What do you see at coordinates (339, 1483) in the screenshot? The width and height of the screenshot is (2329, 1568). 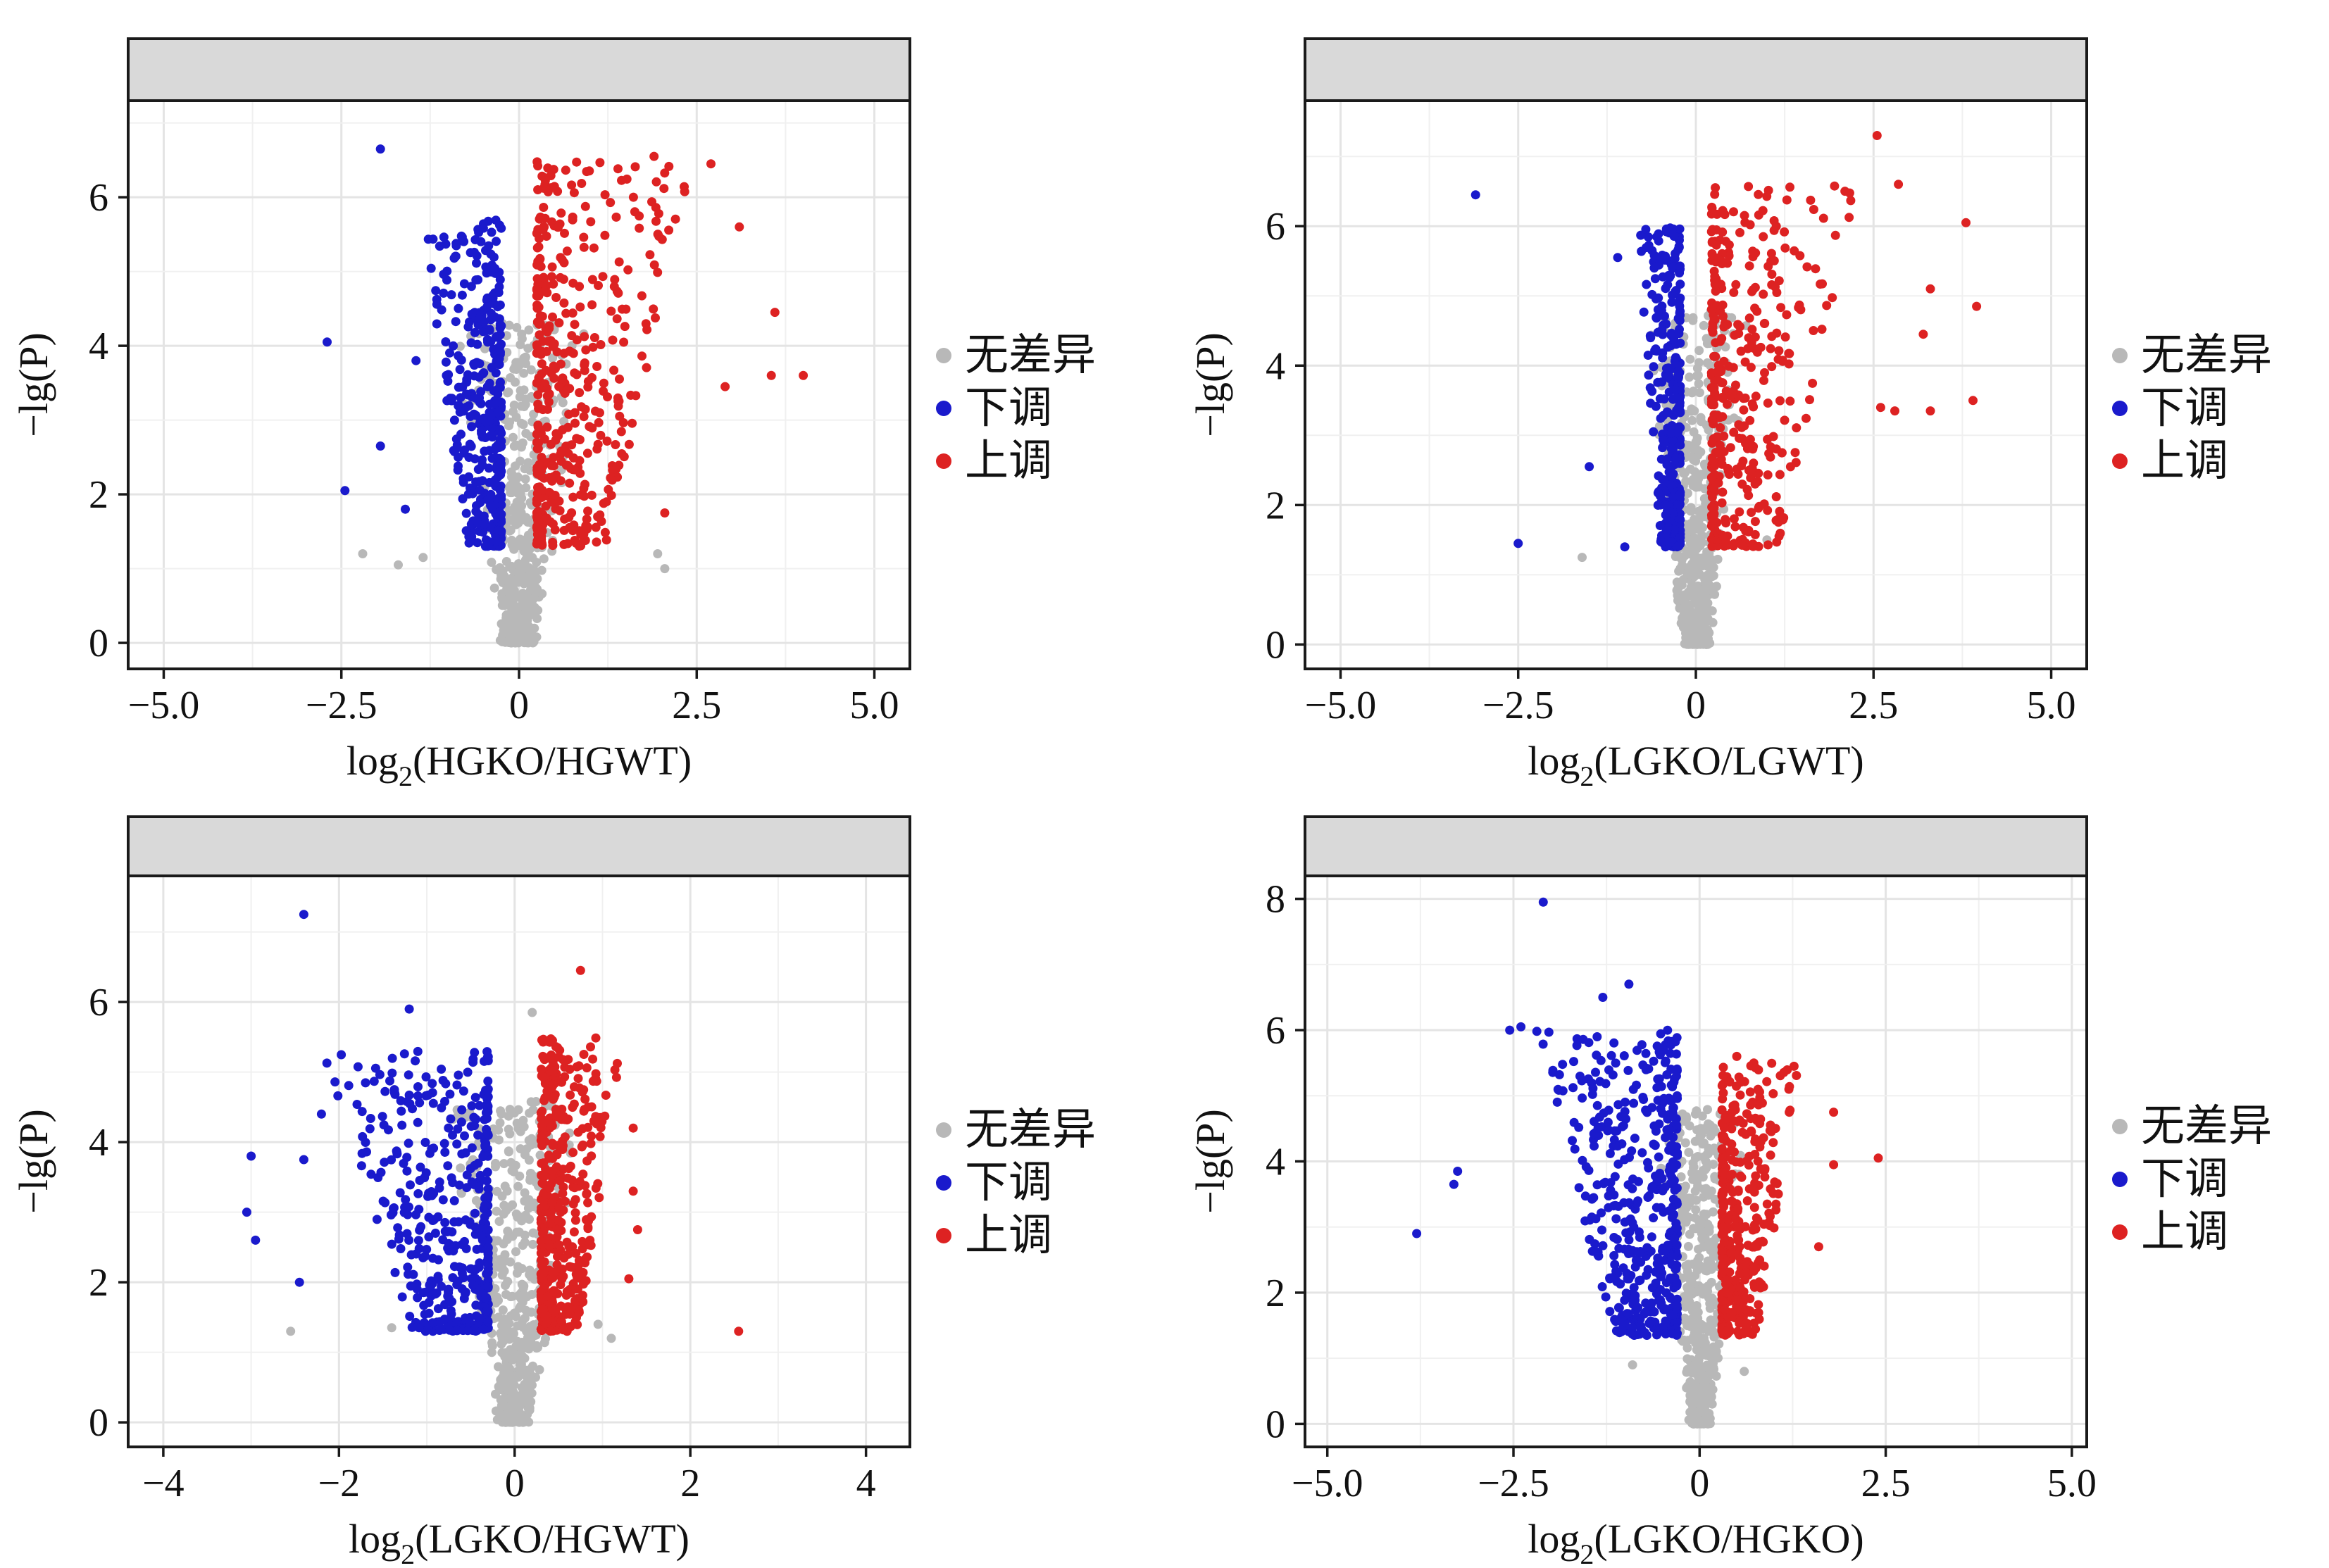 I see `x-tick-label: −2` at bounding box center [339, 1483].